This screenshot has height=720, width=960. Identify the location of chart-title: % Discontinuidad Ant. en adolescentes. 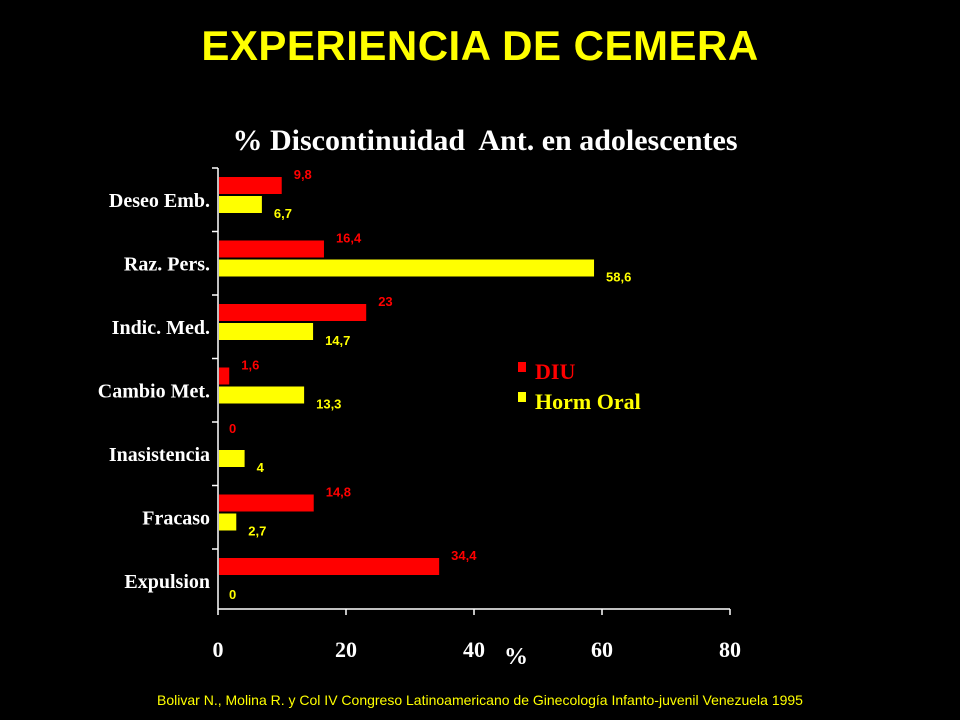
(484, 140).